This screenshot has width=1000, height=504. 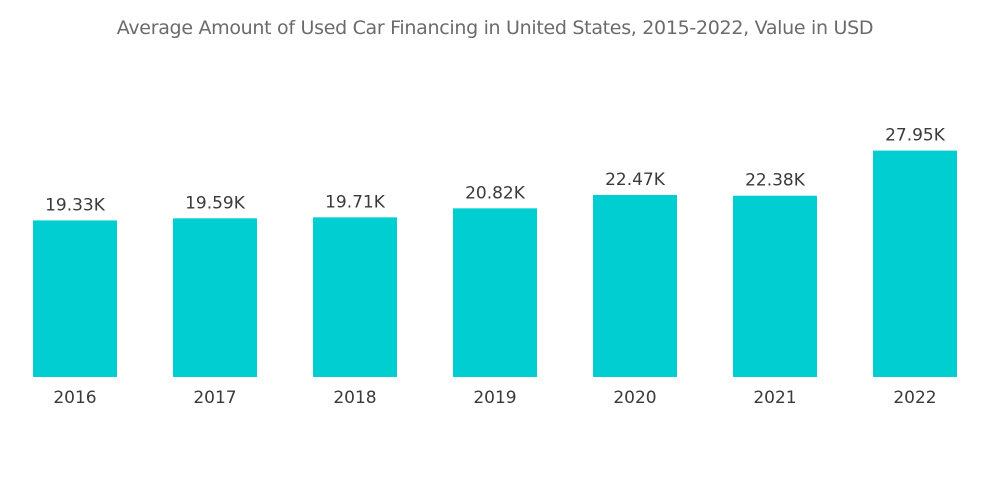 What do you see at coordinates (74, 398) in the screenshot?
I see `x-tick-label-2016: 2016` at bounding box center [74, 398].